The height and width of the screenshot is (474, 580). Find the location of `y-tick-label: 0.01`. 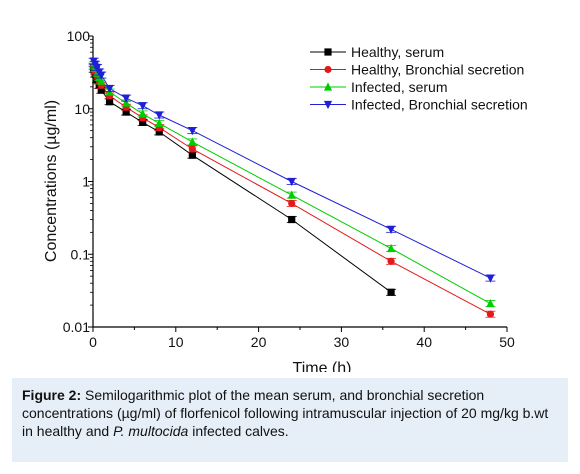

y-tick-label: 0.01 is located at coordinates (76, 327).